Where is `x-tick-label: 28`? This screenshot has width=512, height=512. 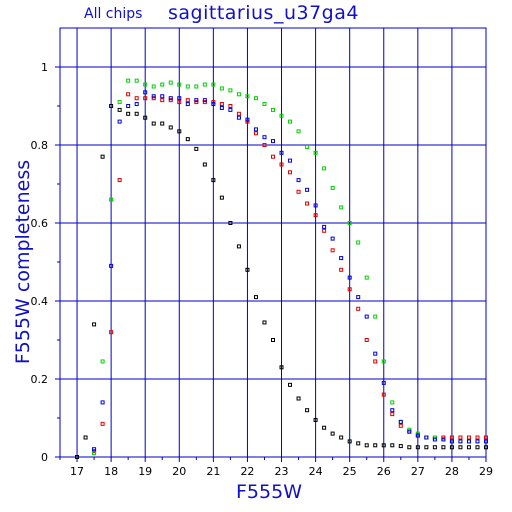 x-tick-label: 28 is located at coordinates (452, 471).